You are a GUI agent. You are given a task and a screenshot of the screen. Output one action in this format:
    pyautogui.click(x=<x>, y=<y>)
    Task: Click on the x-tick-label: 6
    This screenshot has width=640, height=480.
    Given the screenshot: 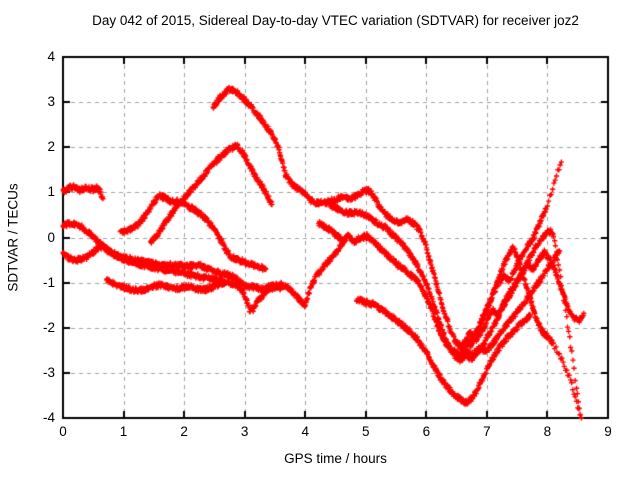 What is the action you would take?
    pyautogui.click(x=426, y=431)
    